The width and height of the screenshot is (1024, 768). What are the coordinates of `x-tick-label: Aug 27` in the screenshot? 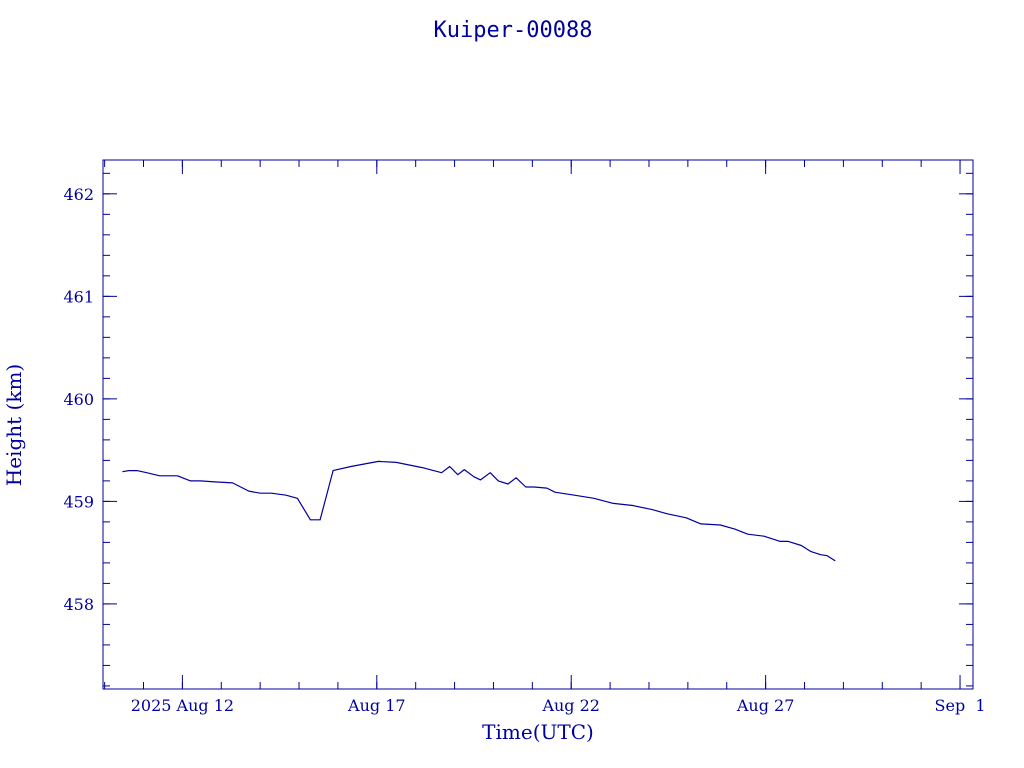 It's located at (765, 705).